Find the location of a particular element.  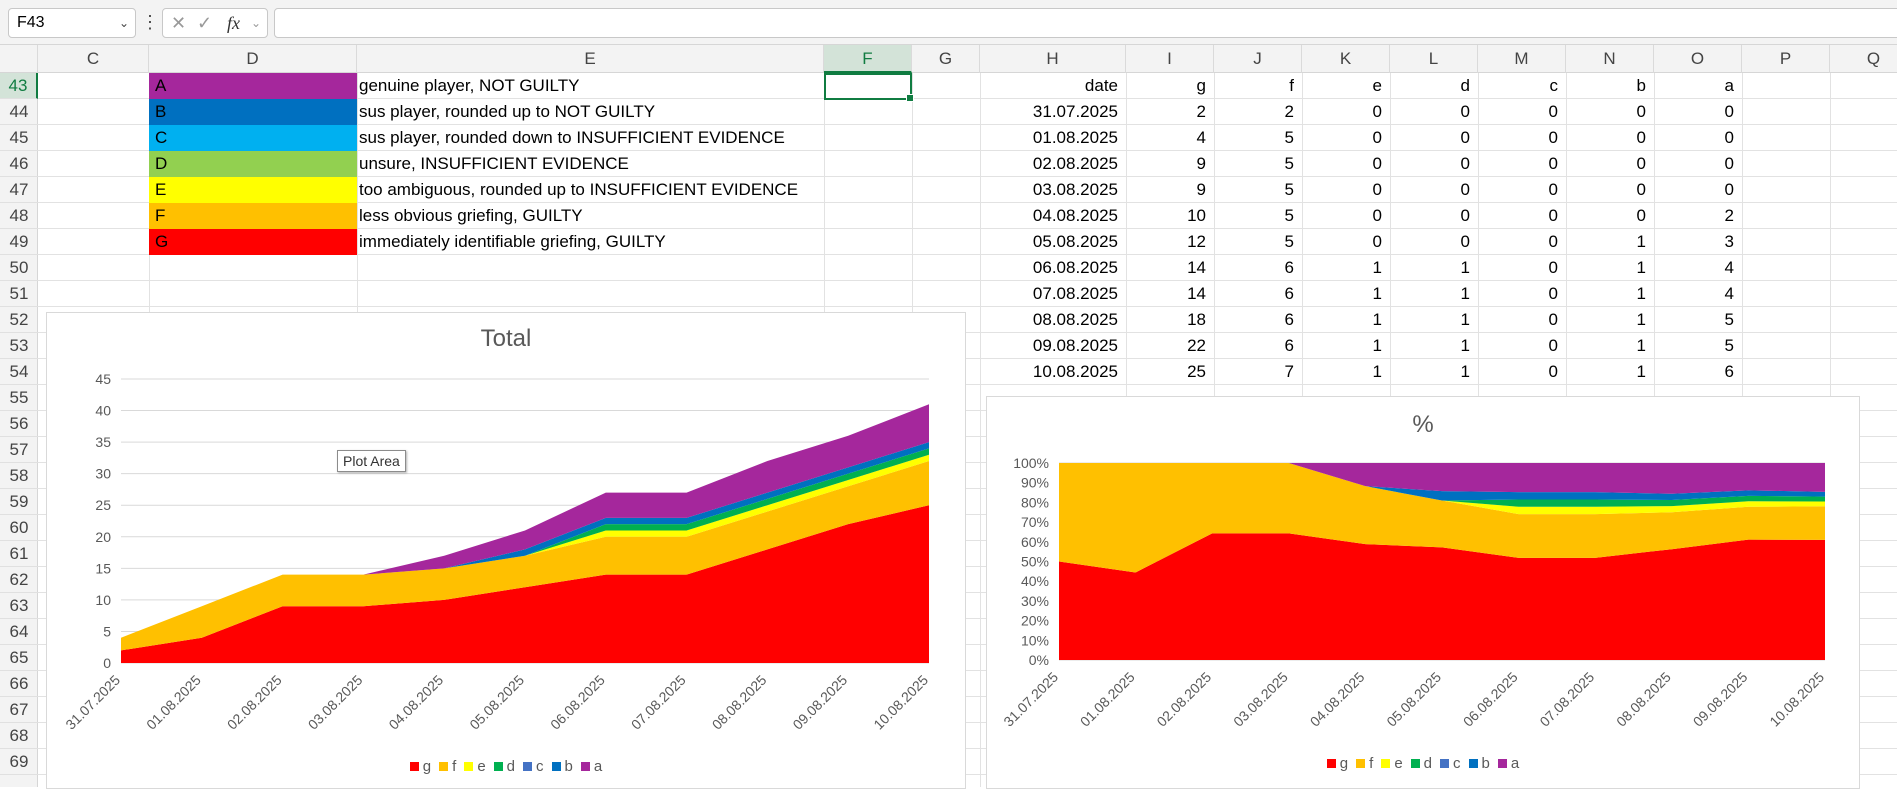

column-header-g: G is located at coordinates (946, 59).